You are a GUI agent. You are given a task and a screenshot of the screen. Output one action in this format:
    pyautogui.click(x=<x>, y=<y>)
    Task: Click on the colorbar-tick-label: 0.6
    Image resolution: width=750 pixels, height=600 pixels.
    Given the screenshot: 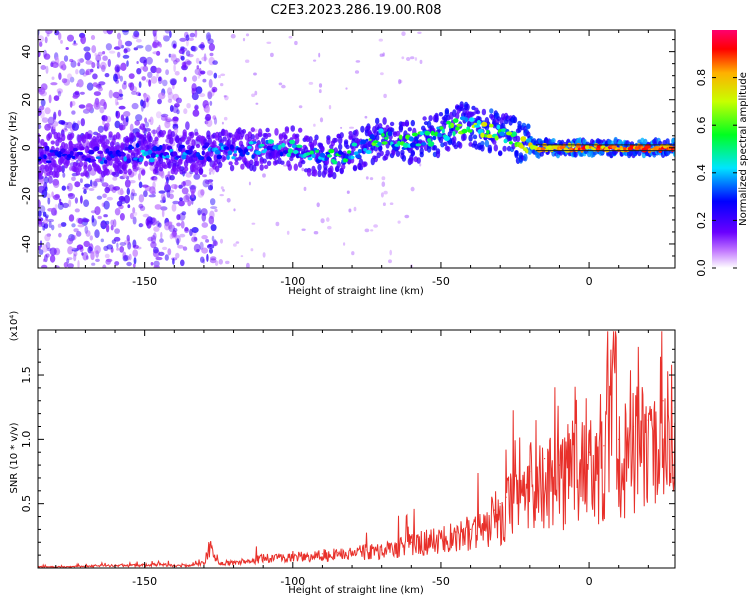 What is the action you would take?
    pyautogui.click(x=701, y=125)
    